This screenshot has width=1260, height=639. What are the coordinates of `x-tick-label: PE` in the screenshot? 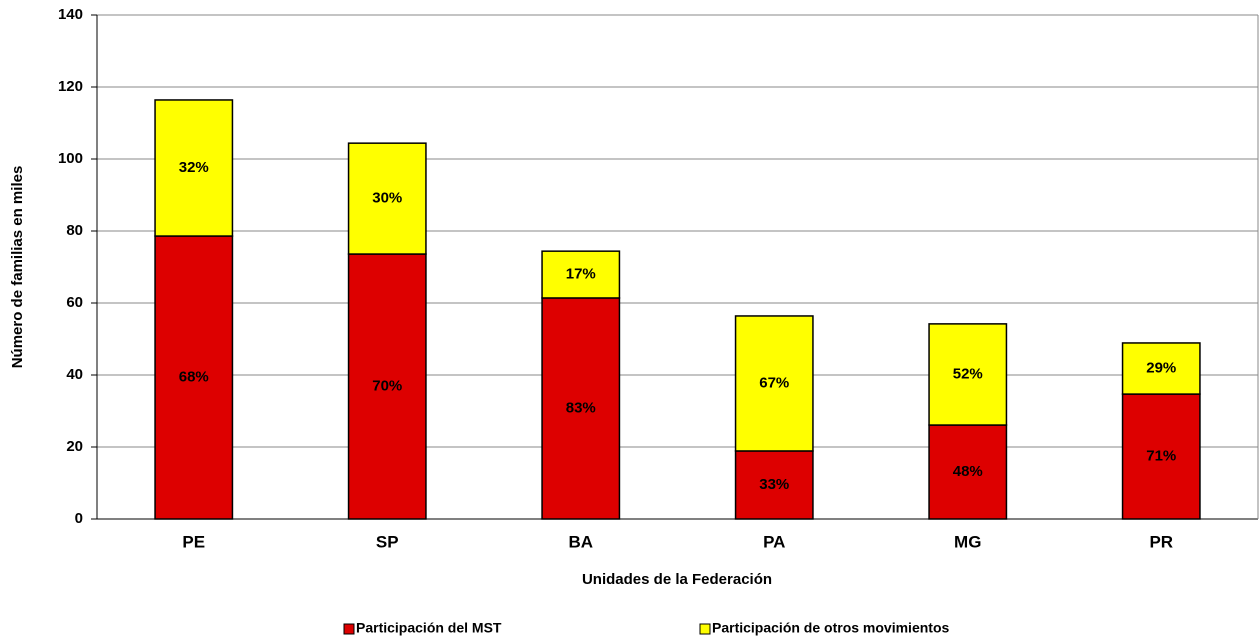 It's located at (193, 541).